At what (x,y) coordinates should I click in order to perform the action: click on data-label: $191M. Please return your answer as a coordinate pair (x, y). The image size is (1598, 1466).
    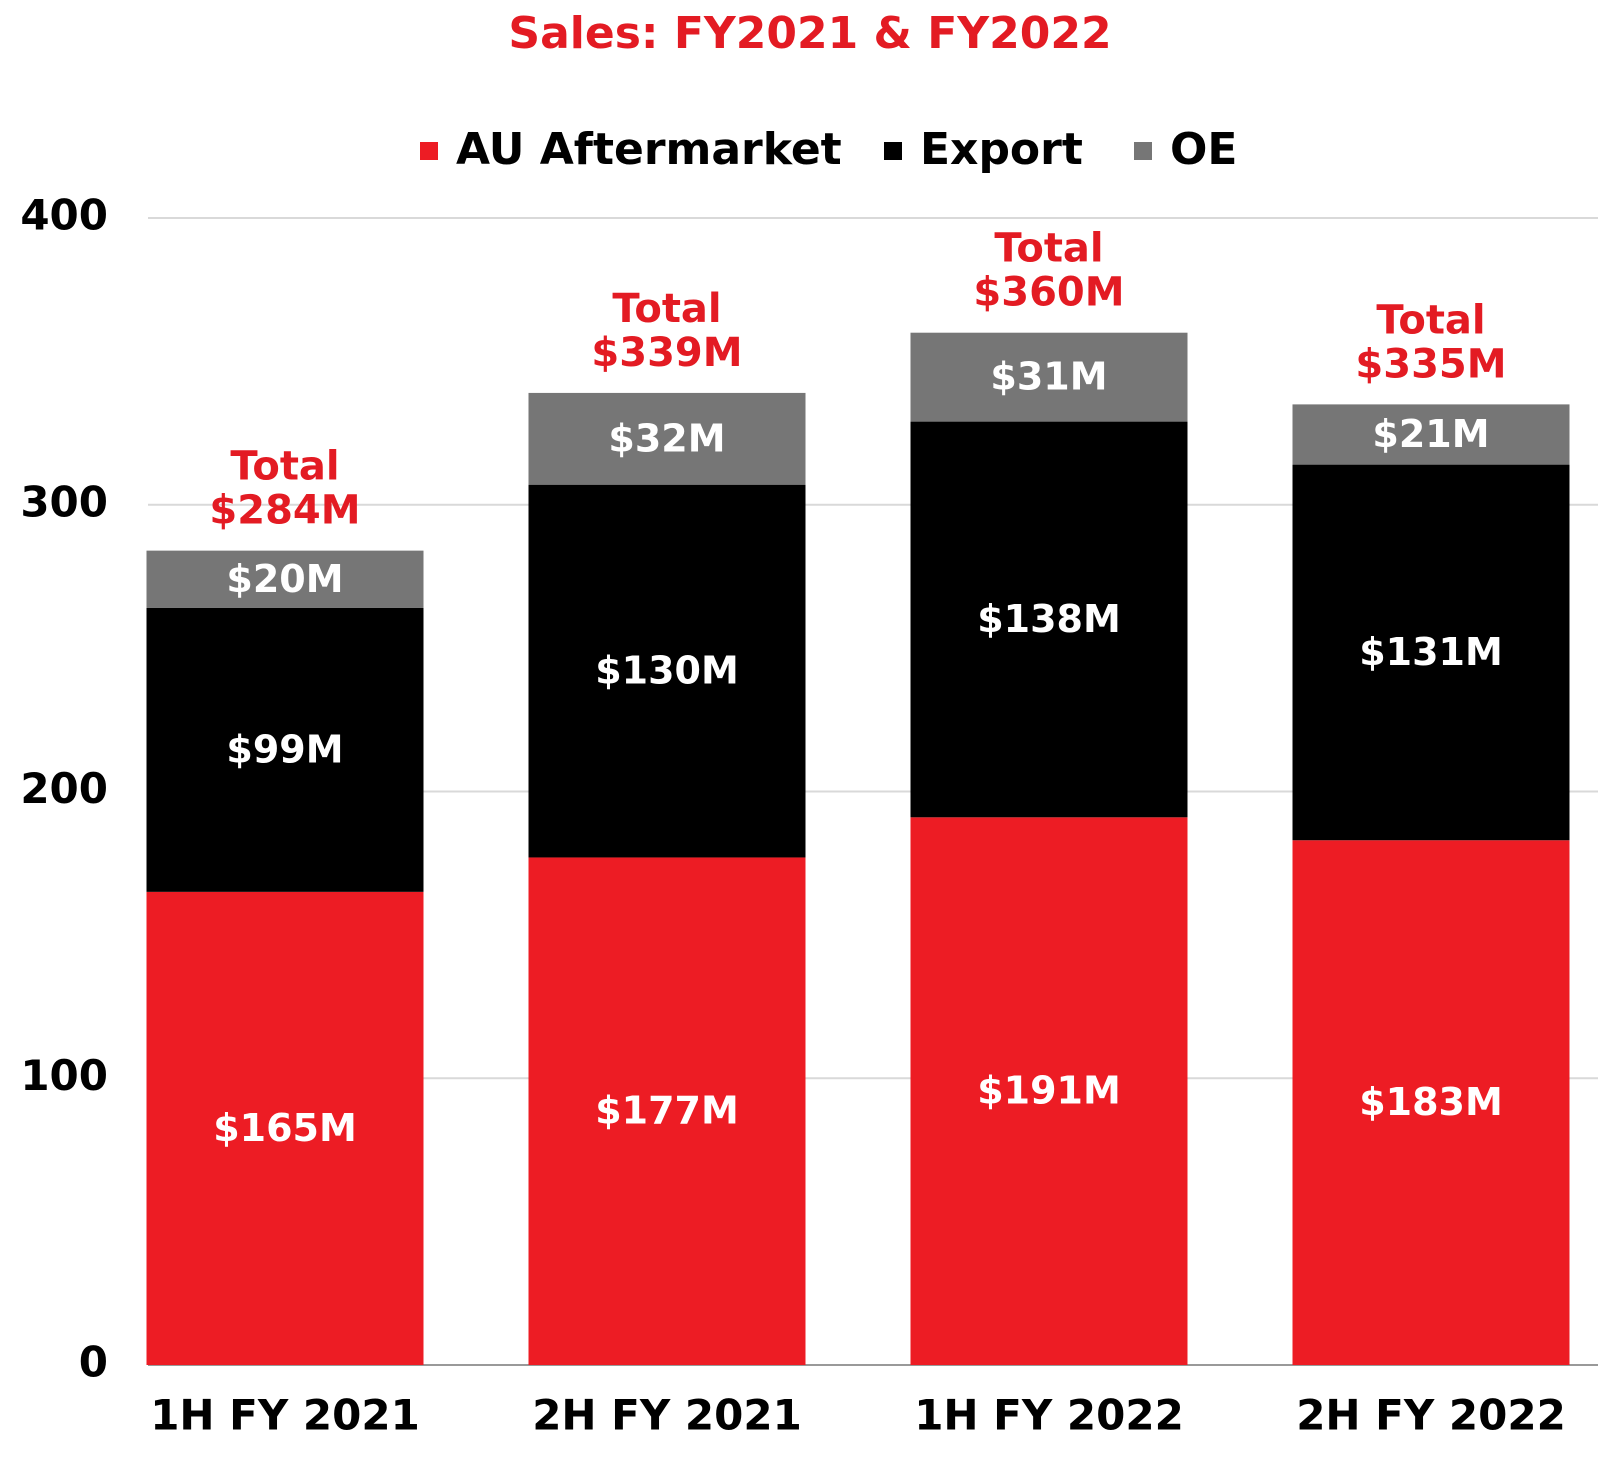
    Looking at the image, I should click on (1049, 1091).